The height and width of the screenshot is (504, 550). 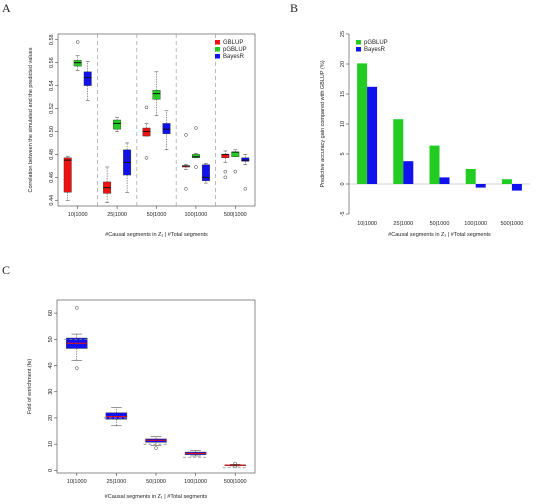 What do you see at coordinates (116, 416) in the screenshot?
I see `panel-c-box` at bounding box center [116, 416].